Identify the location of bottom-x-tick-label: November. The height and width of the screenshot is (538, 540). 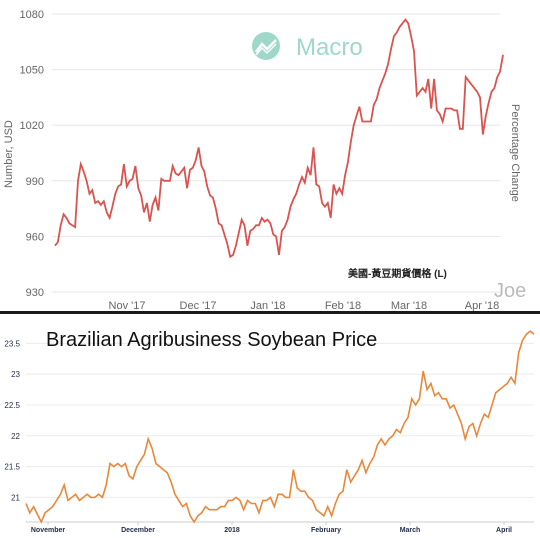
(48, 530).